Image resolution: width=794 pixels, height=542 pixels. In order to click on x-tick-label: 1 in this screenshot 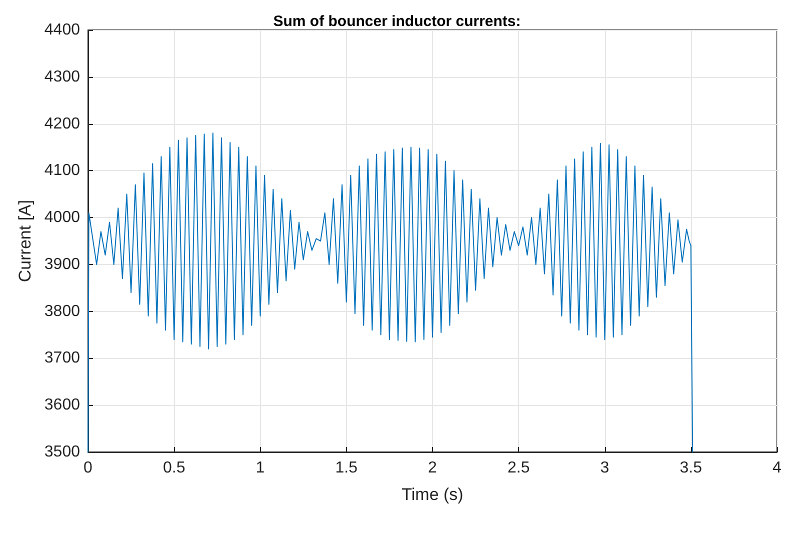, I will do `click(260, 468)`.